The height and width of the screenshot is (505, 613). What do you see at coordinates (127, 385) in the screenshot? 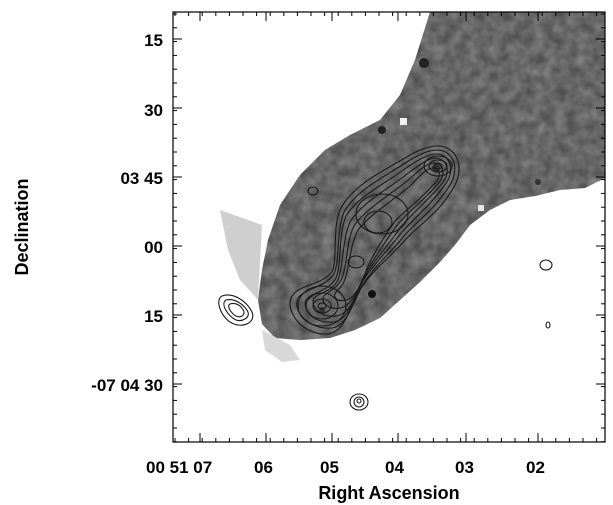
I see `y-tick-label: -07 04 30` at bounding box center [127, 385].